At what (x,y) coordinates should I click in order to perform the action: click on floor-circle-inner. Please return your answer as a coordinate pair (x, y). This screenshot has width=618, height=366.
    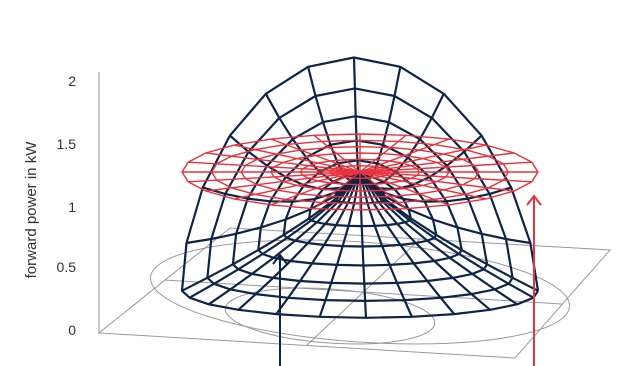
    Looking at the image, I should click on (330, 316).